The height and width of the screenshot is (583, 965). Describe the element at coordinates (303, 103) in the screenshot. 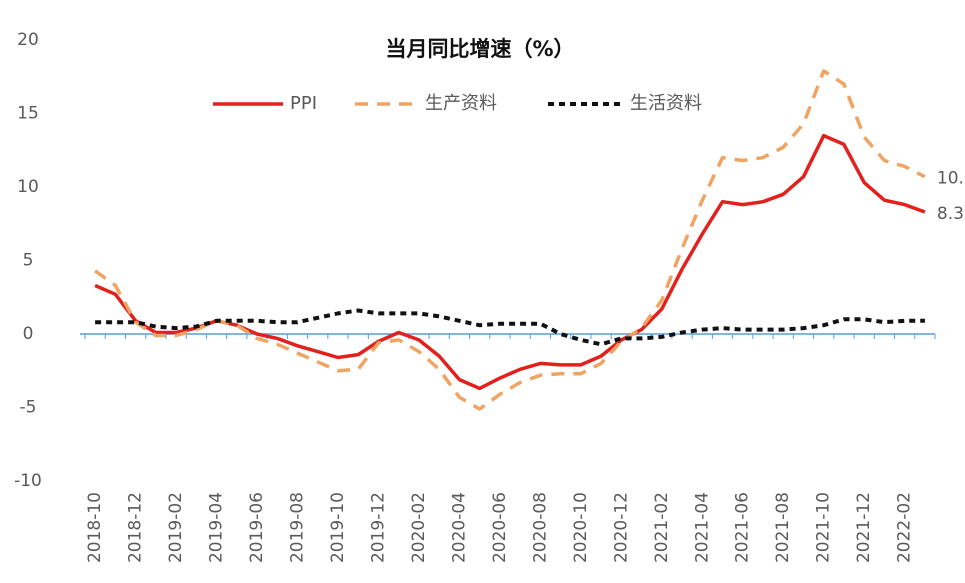

I see `legend-label: PPI` at that location.